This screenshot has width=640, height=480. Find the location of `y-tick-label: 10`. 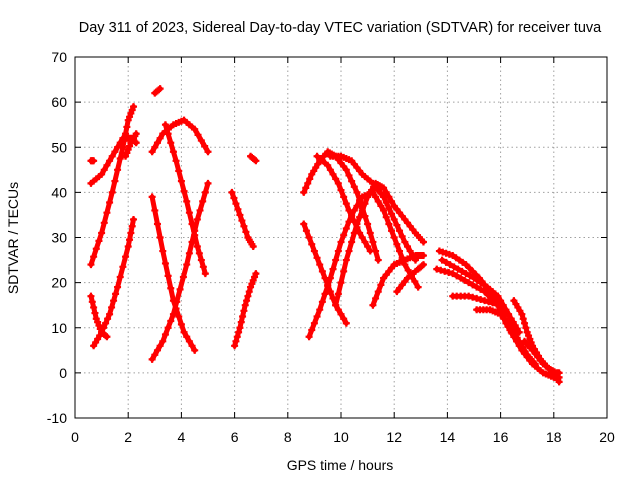

y-tick-label: 10 is located at coordinates (59, 328).